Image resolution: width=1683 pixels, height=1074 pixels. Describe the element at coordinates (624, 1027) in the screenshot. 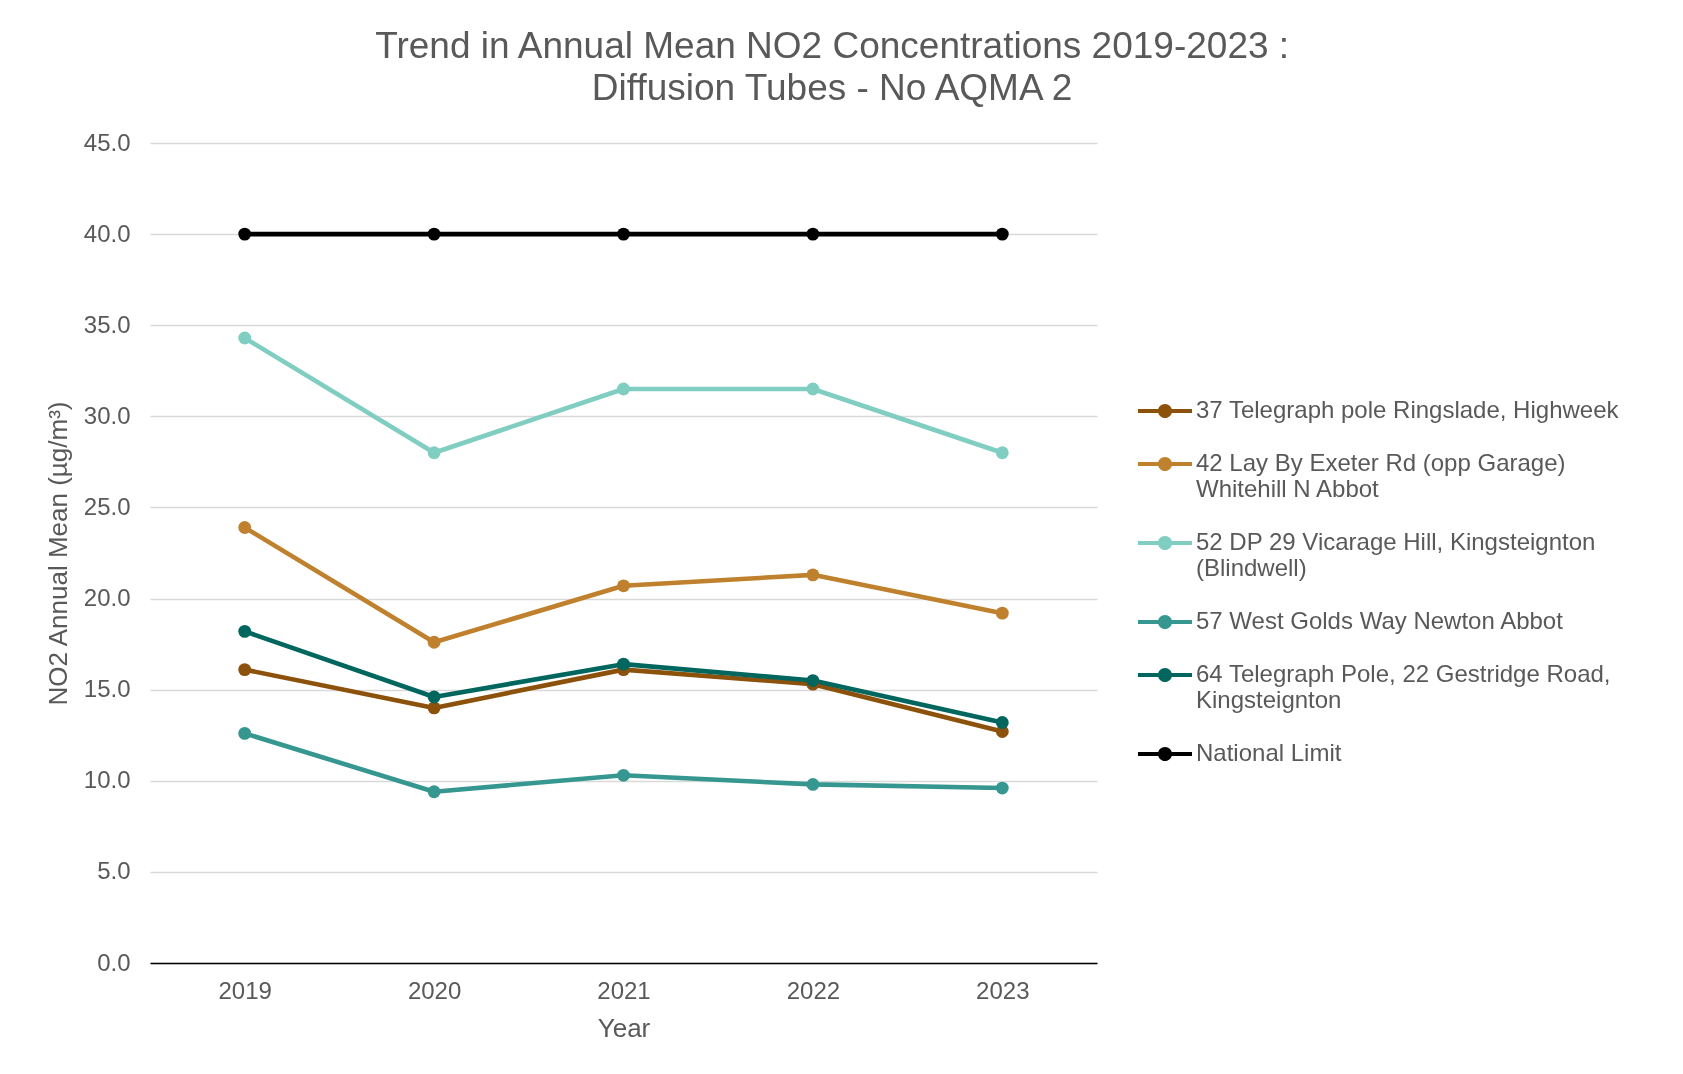

I see `x-axis-title: Year` at that location.